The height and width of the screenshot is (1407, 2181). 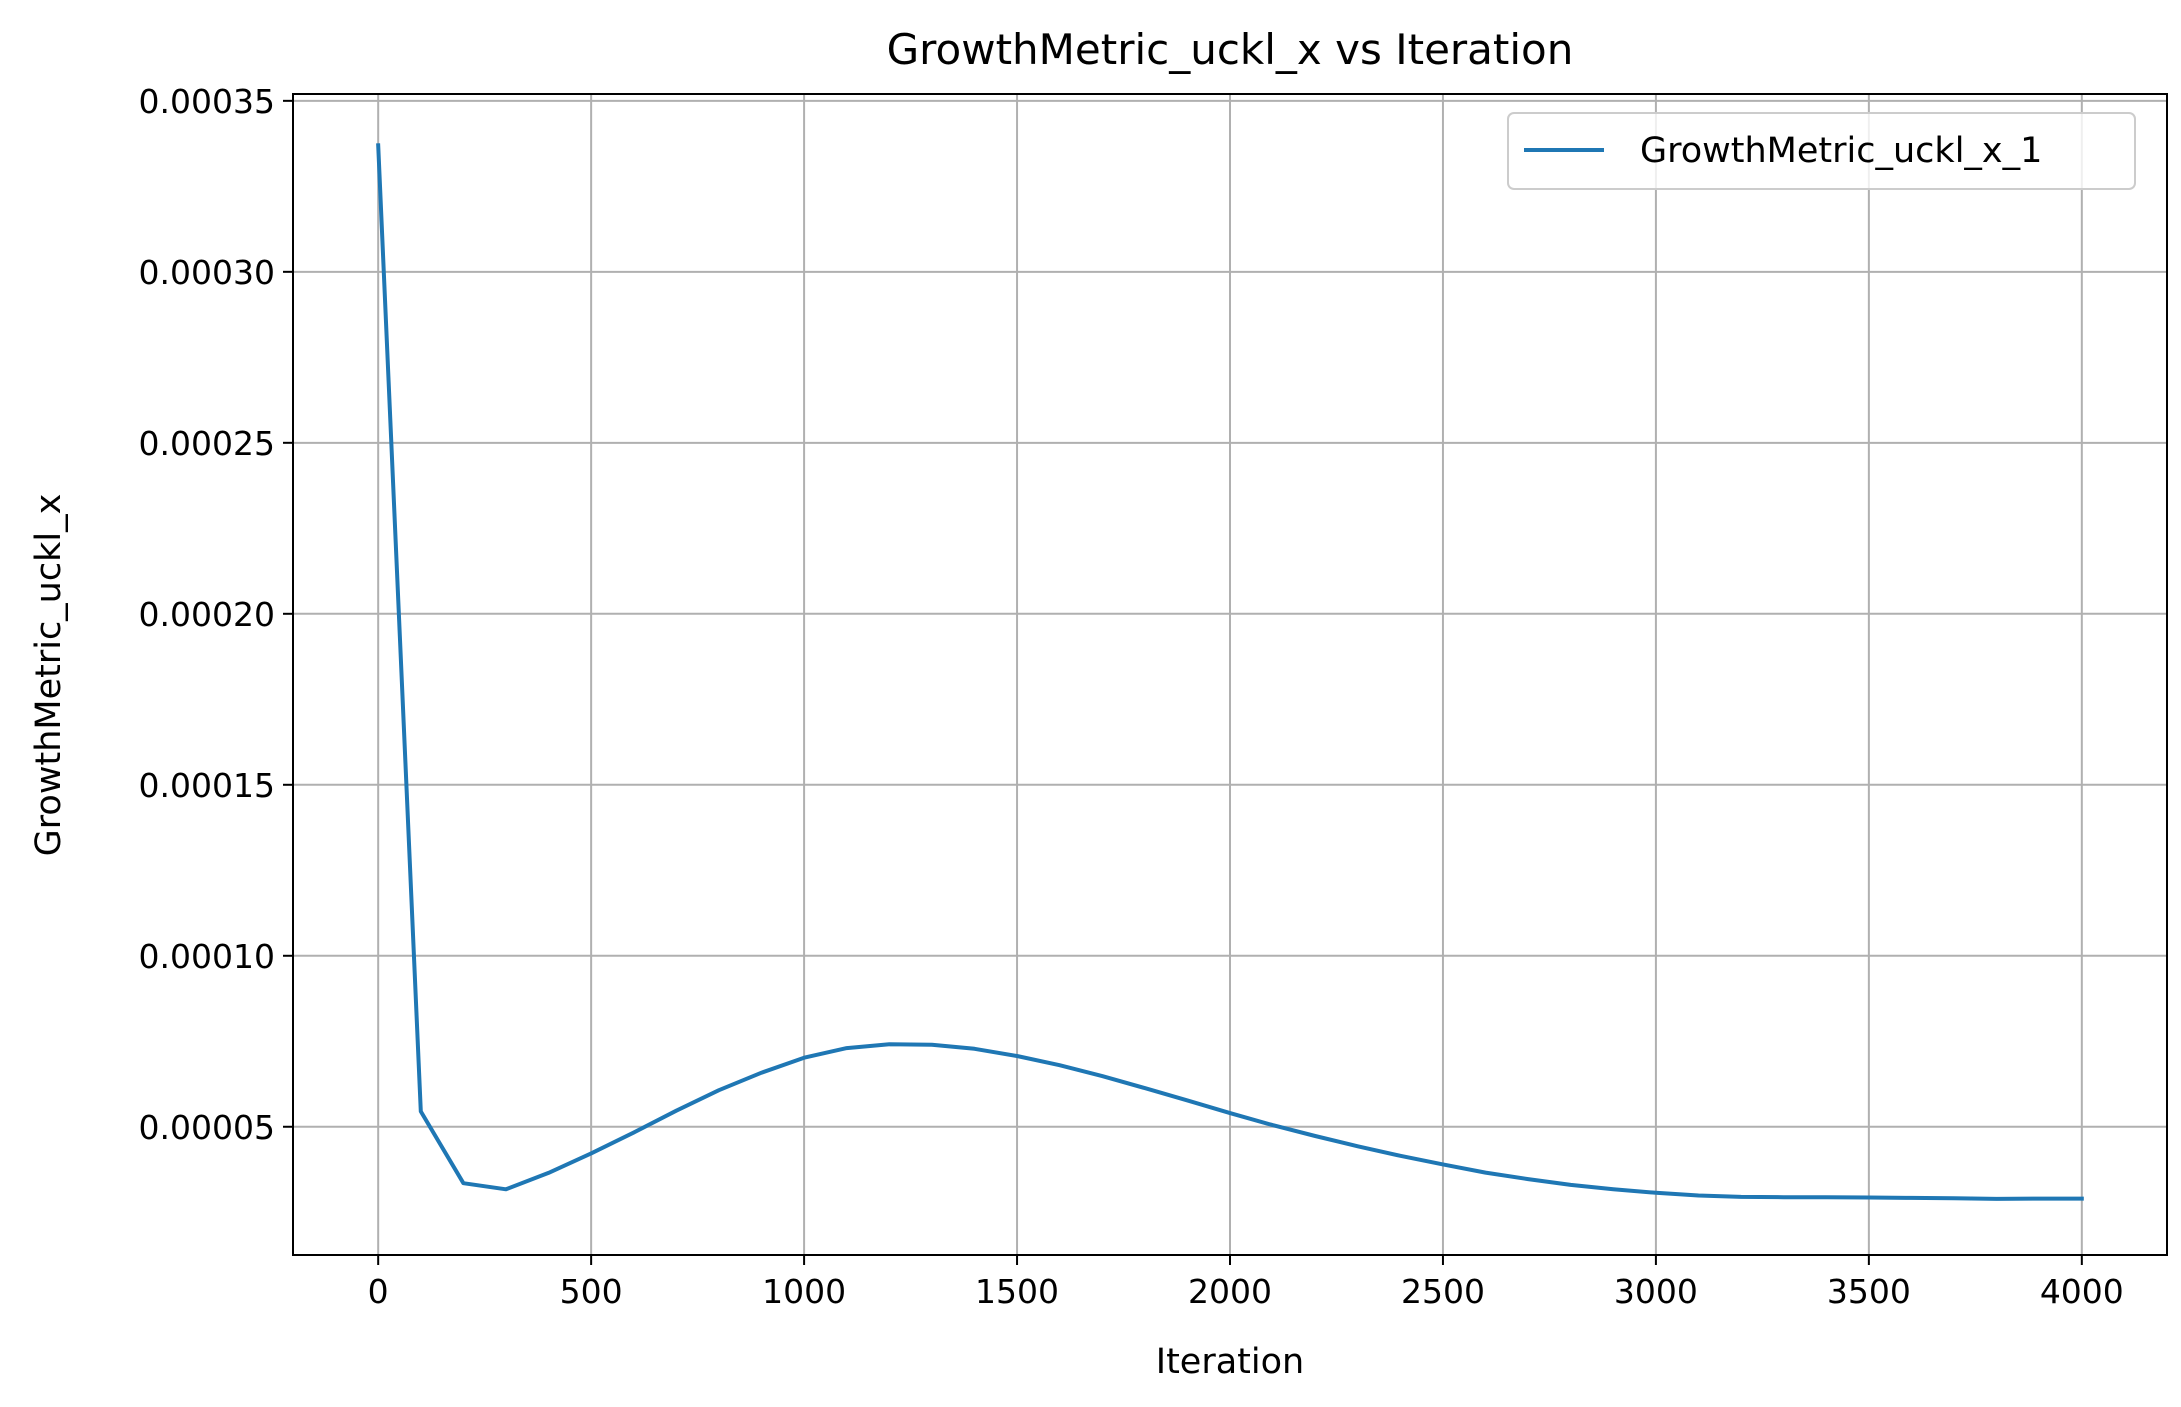 I want to click on y-tick-label: 0.00030, so click(x=207, y=272).